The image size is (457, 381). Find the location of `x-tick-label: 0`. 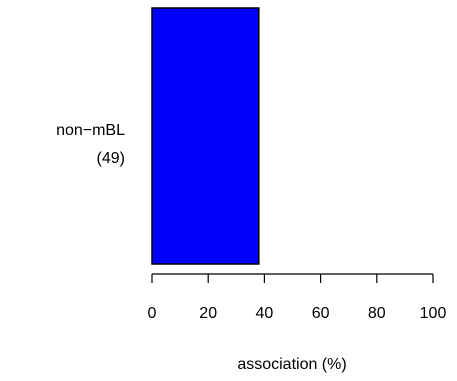

x-tick-label: 0 is located at coordinates (152, 313).